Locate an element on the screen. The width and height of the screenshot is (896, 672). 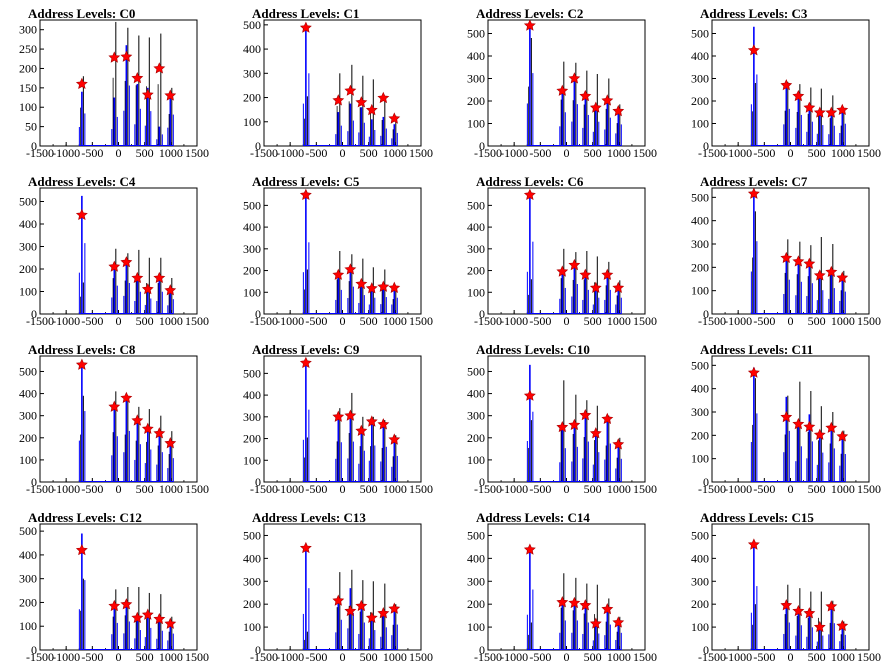
chart-title: Address Levels: C7 is located at coordinates (754, 181).